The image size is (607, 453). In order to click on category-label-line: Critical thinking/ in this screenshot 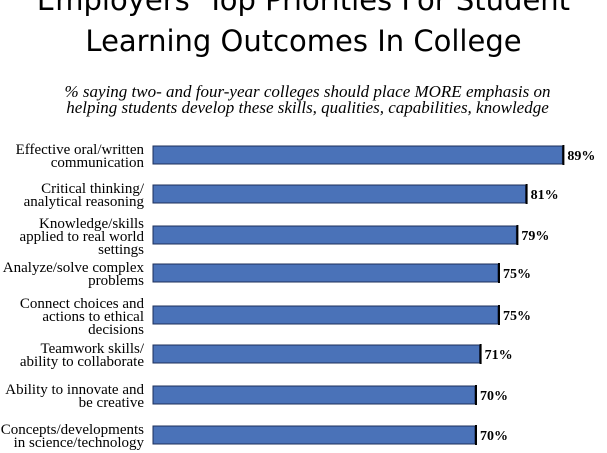, I will do `click(92, 189)`.